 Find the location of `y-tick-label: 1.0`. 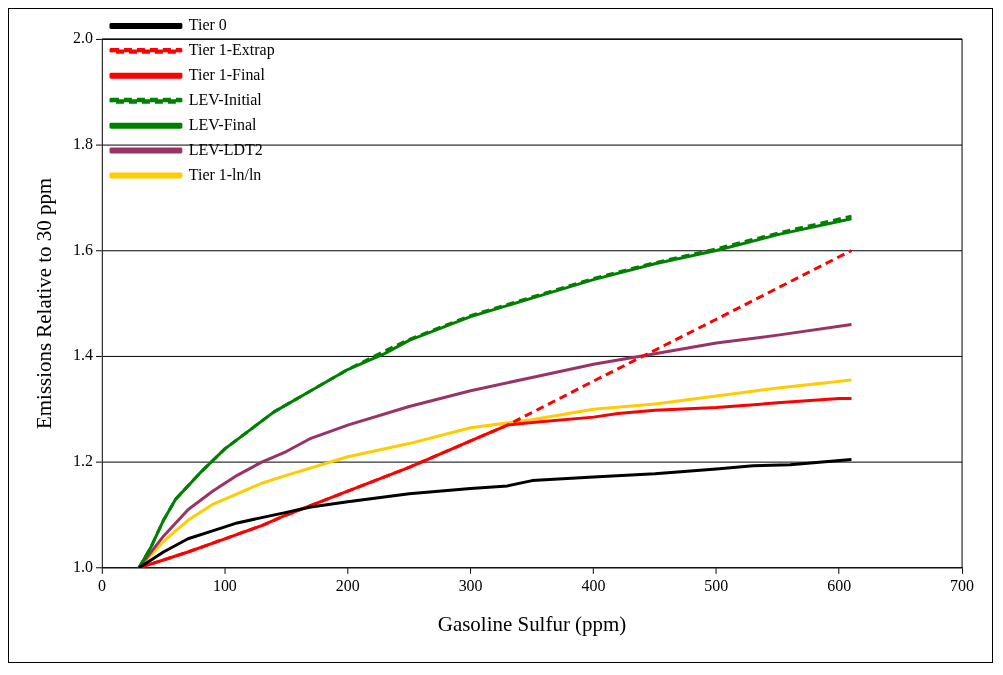

y-tick-label: 1.0 is located at coordinates (83, 567).